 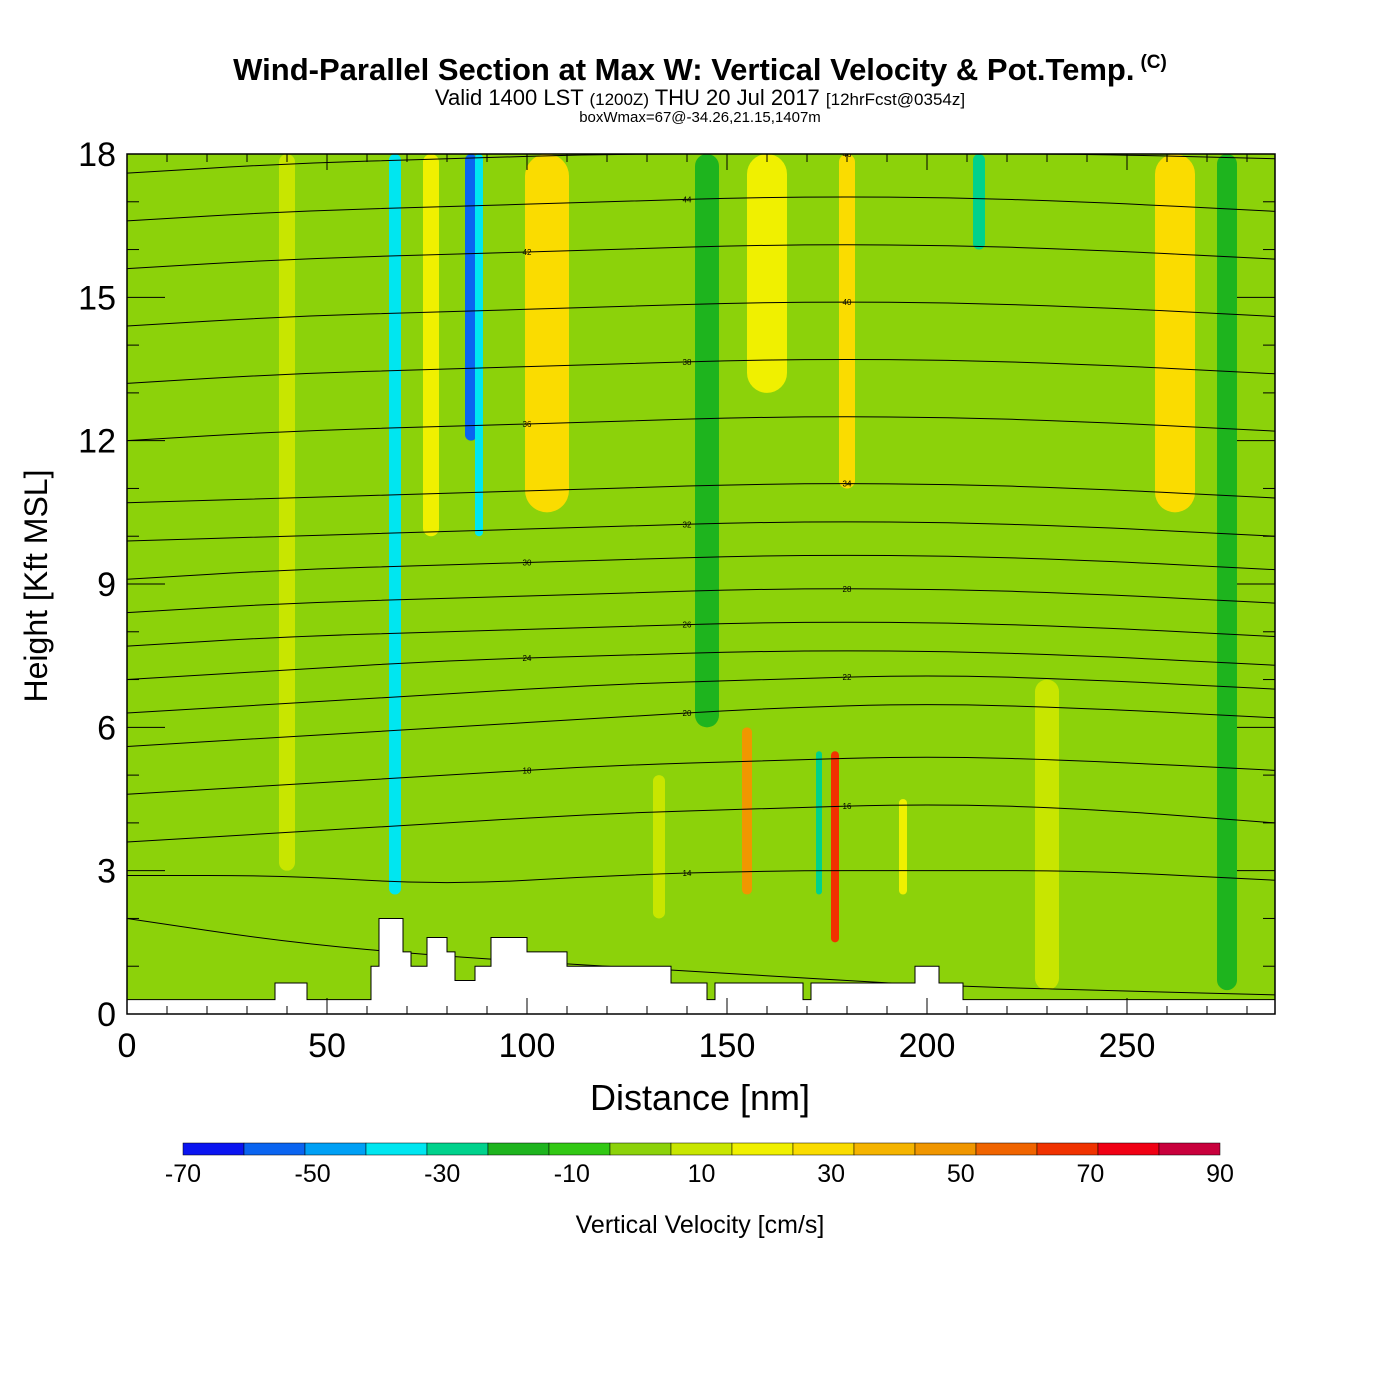 What do you see at coordinates (97, 442) in the screenshot?
I see `y-tick-label: 12` at bounding box center [97, 442].